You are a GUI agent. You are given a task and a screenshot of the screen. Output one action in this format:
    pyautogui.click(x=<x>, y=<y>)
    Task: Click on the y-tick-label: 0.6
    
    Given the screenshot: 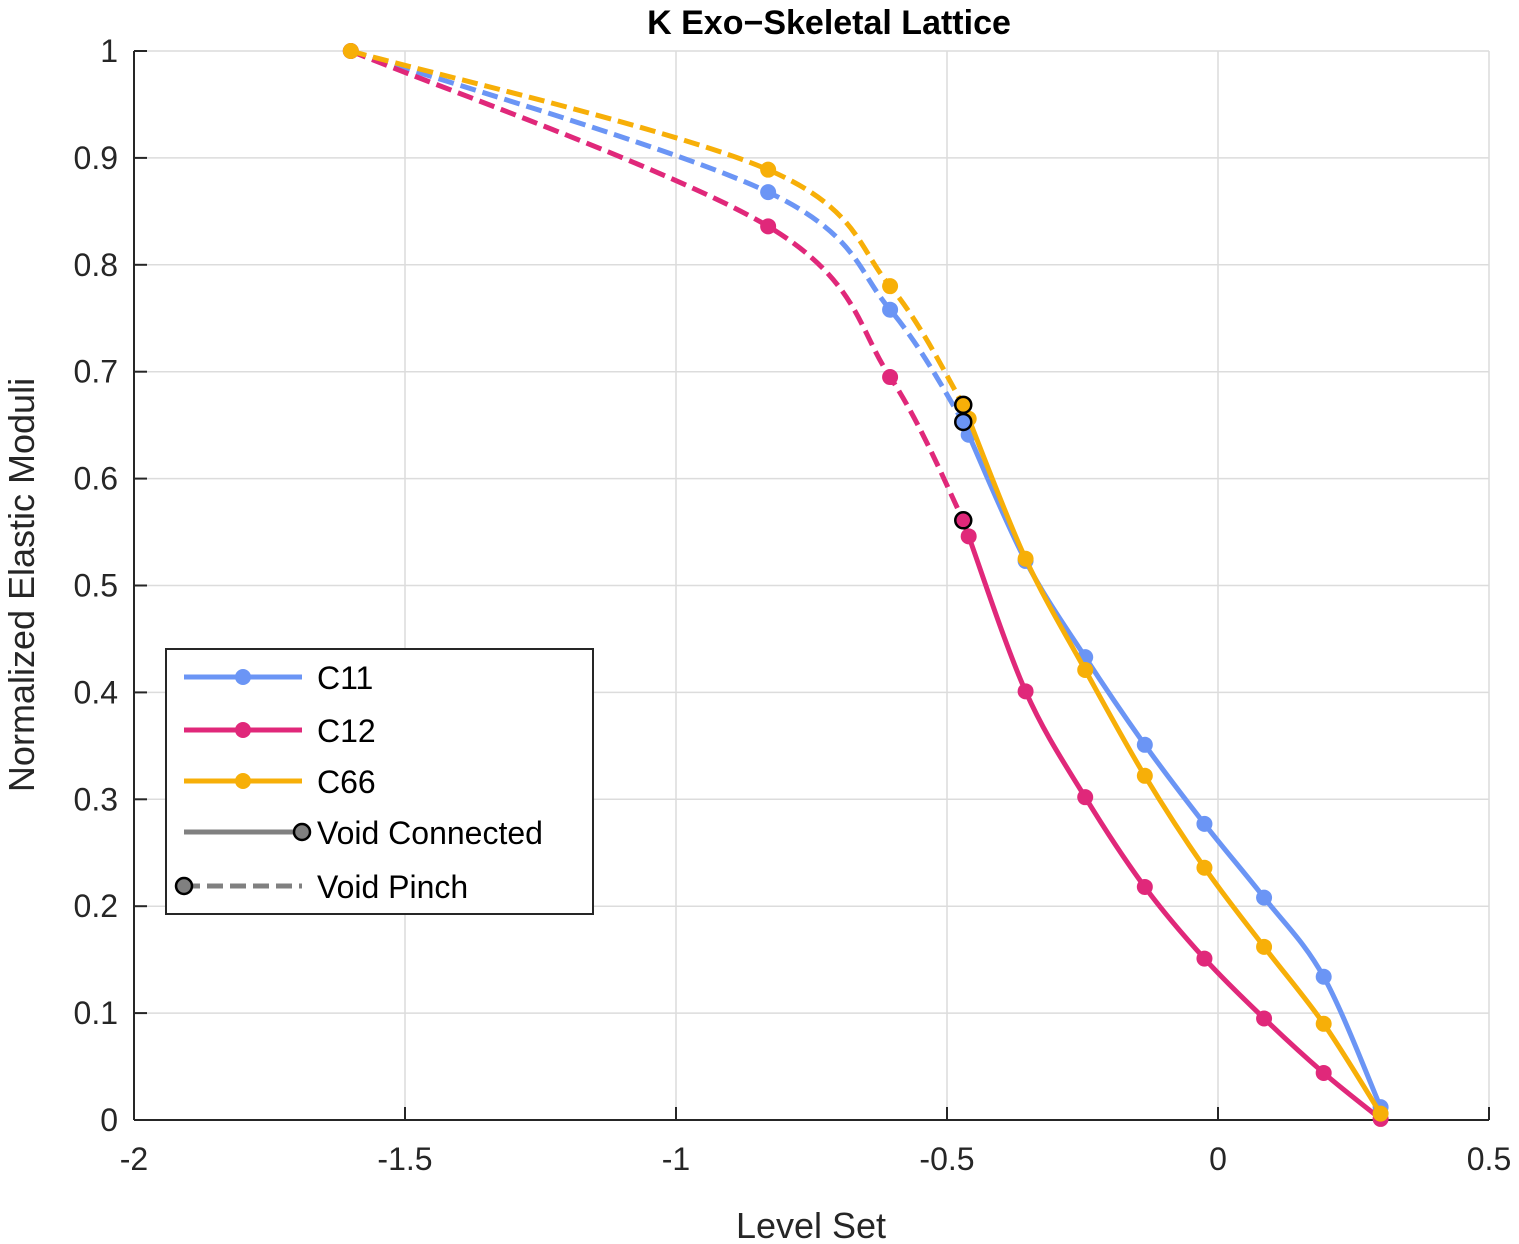 What is the action you would take?
    pyautogui.click(x=96, y=479)
    